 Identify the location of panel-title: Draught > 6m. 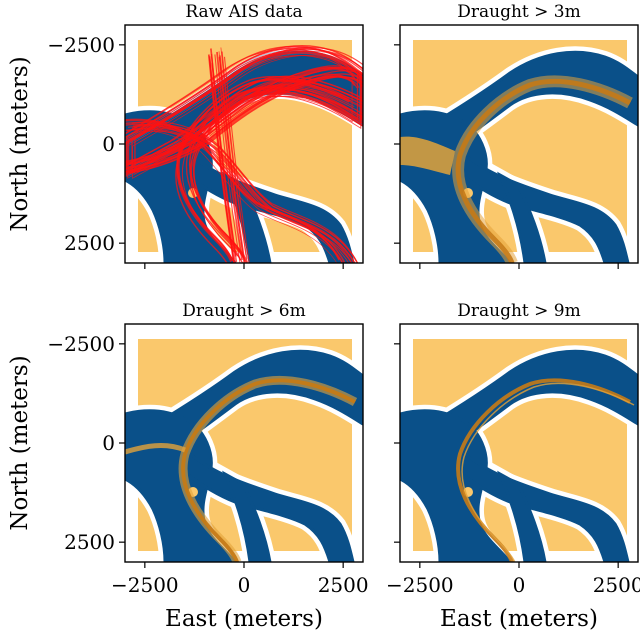
(244, 311).